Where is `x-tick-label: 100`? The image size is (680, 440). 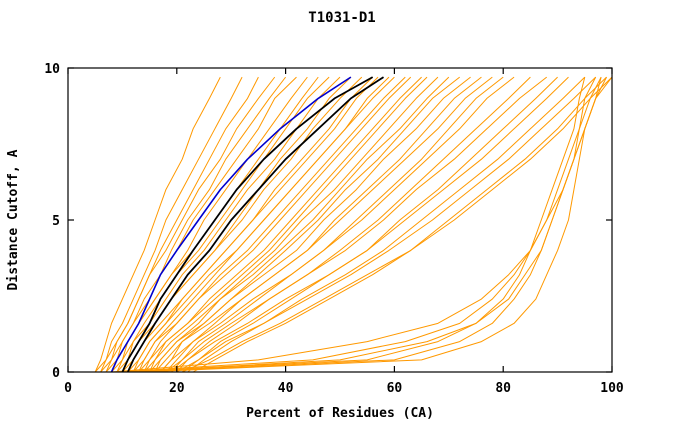
x-tick-label: 100 is located at coordinates (612, 388).